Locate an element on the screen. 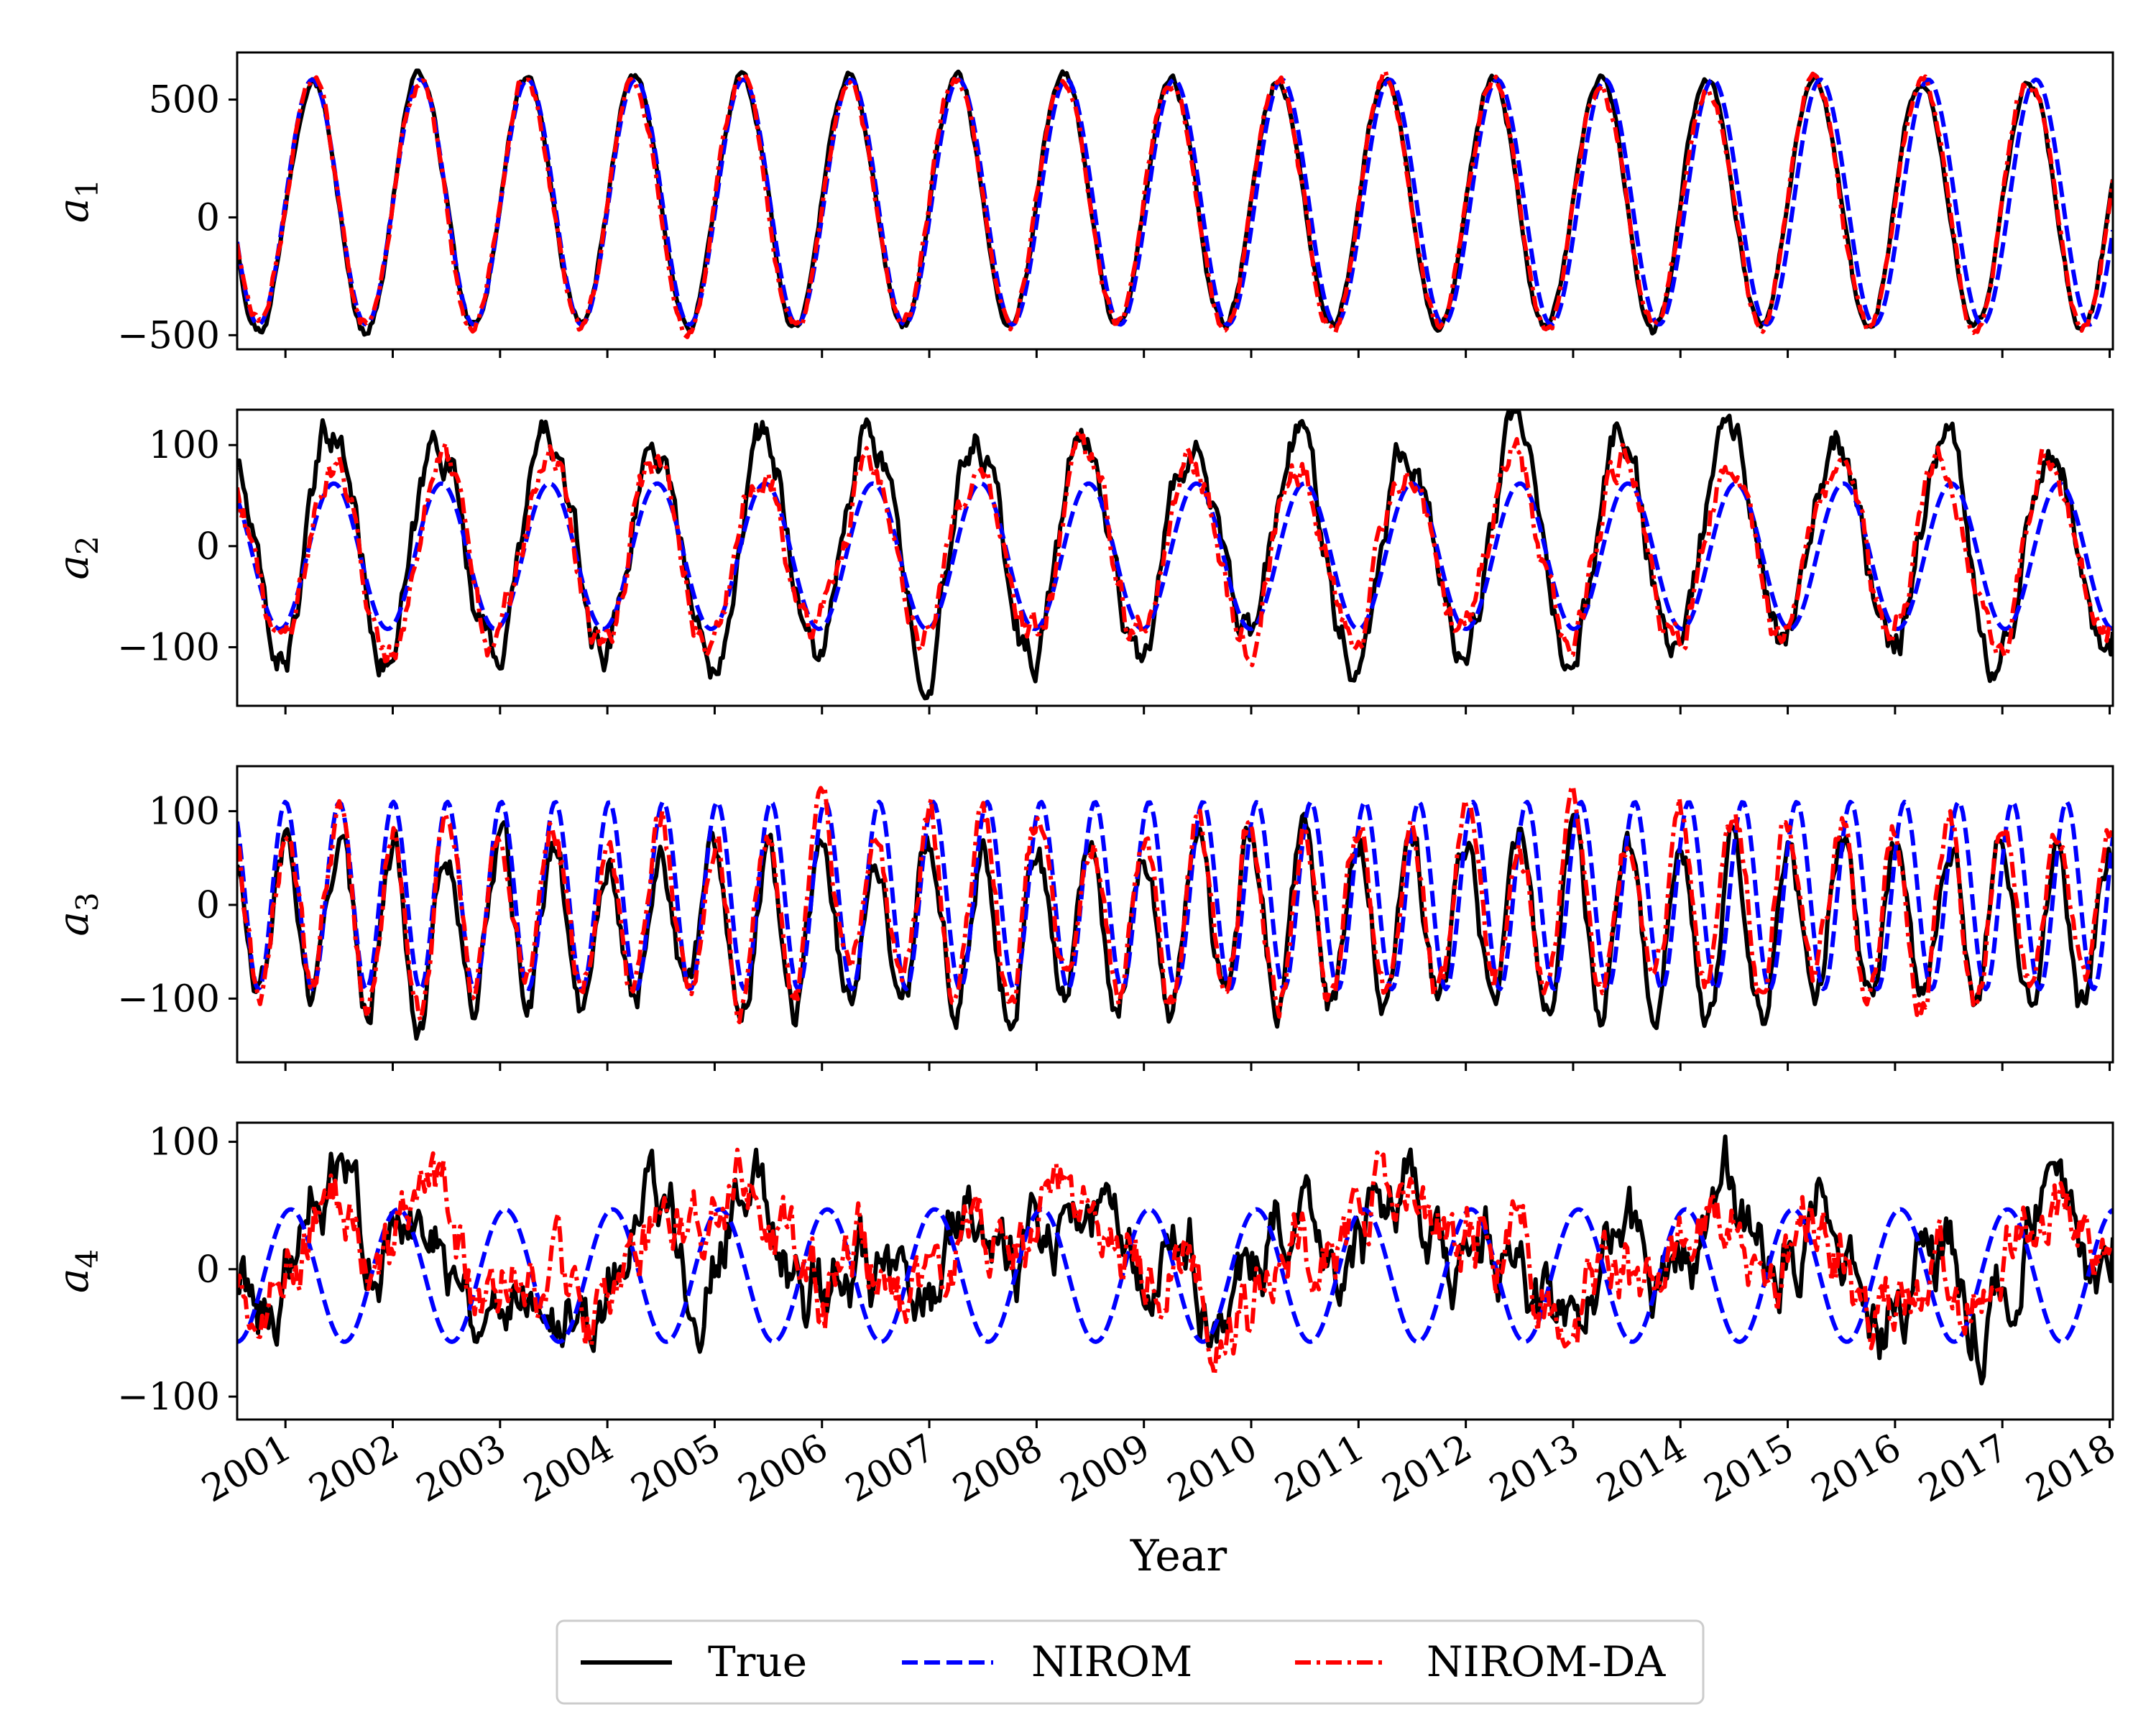 This screenshot has width=2156, height=1725. x-tick-label: 2013 is located at coordinates (1535, 1468).